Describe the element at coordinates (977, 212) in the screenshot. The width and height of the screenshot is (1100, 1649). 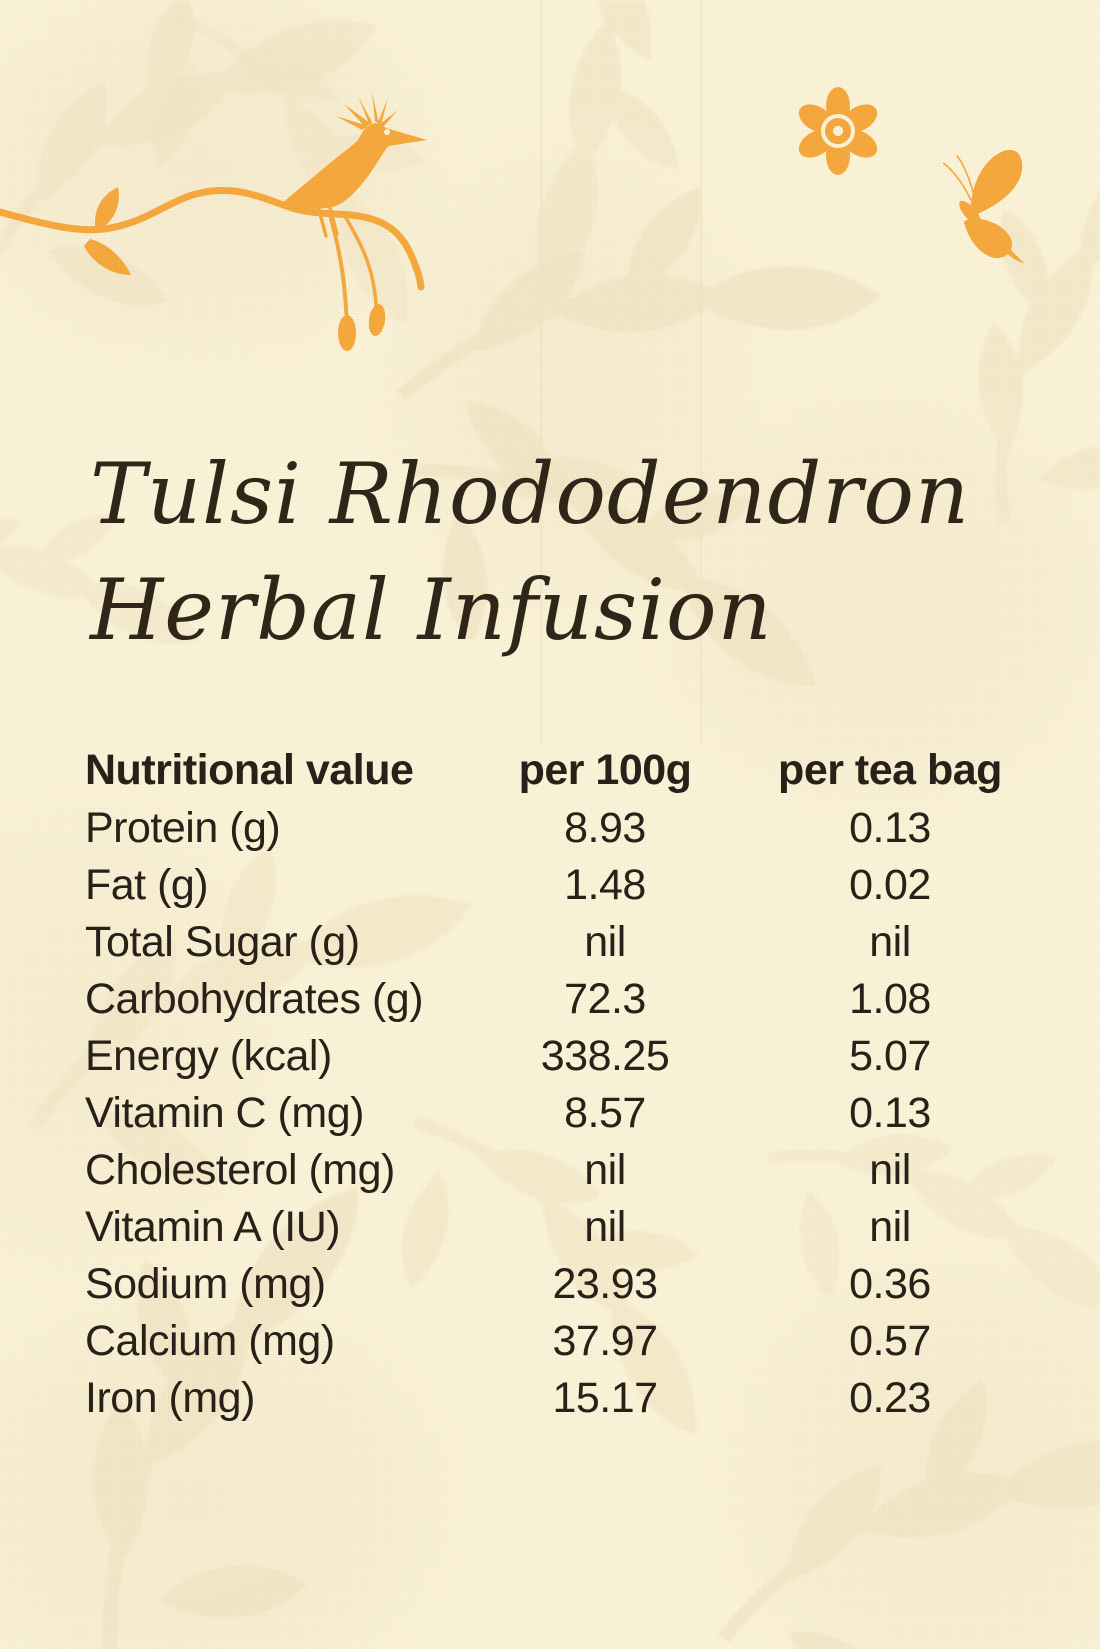
I see `butterfly-icon` at that location.